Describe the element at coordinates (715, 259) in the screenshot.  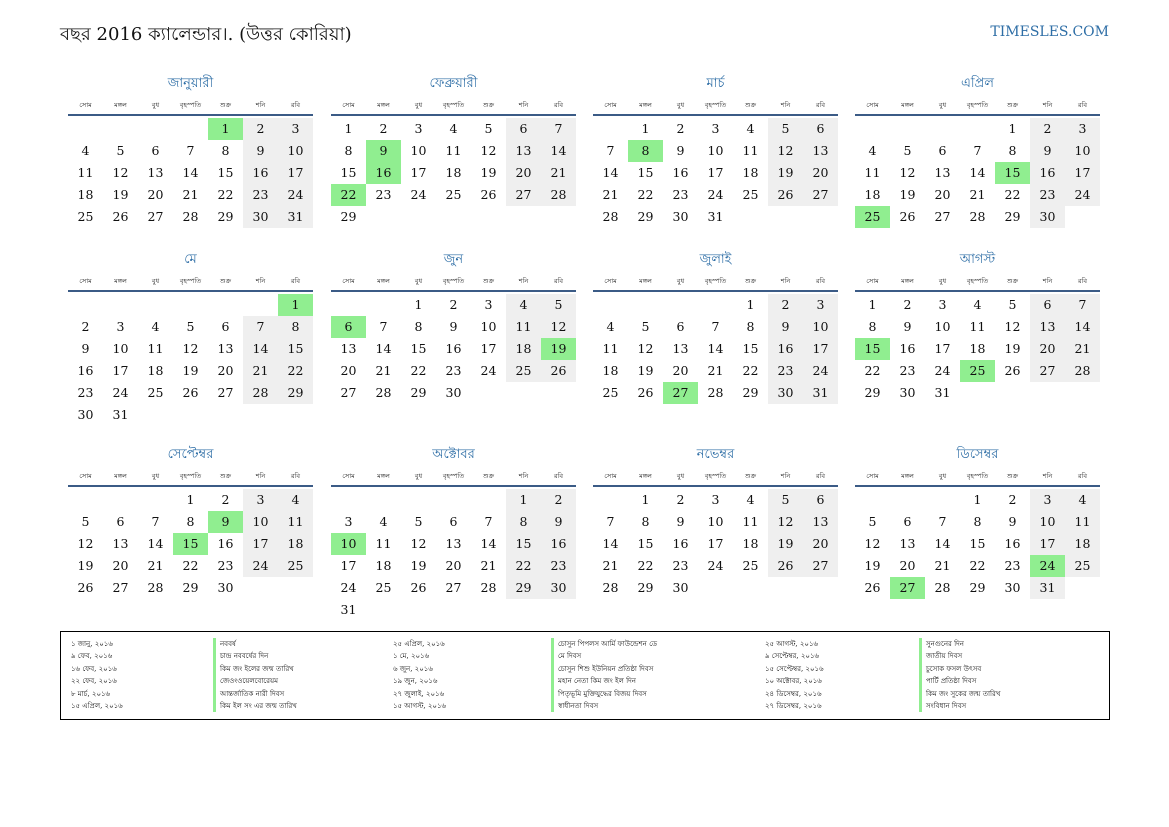
I see `month-name: জুলাই` at that location.